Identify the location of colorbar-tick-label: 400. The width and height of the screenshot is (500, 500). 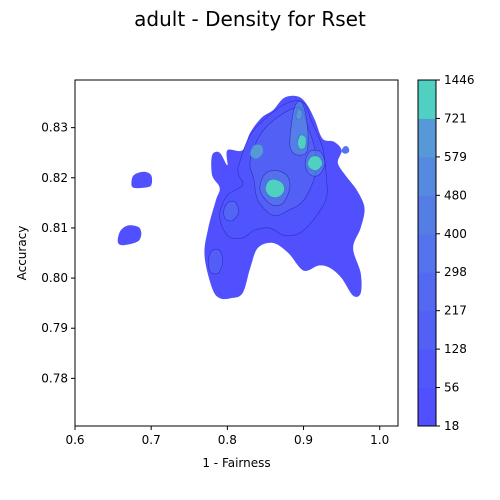
(455, 234).